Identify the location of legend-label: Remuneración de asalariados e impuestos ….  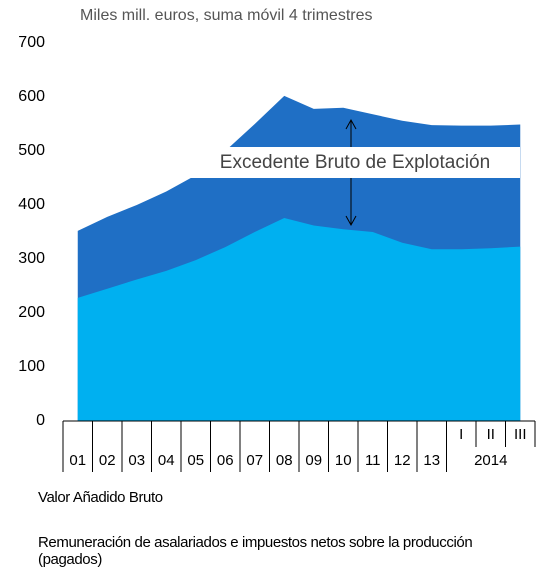
(255, 551).